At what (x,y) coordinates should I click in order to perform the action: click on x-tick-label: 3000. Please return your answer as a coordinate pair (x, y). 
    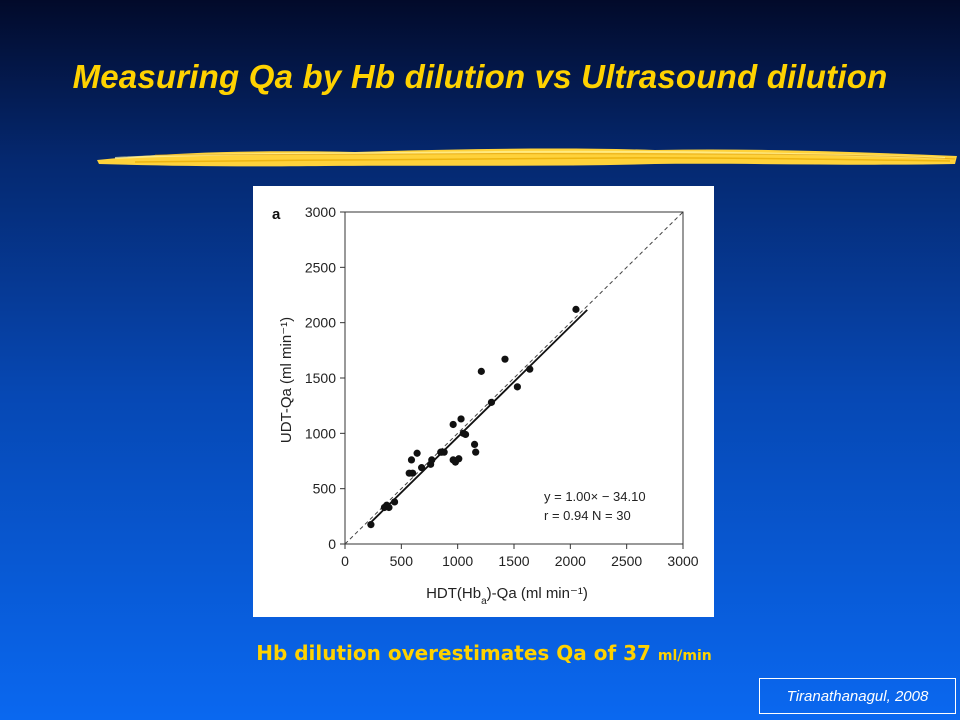
    Looking at the image, I should click on (682, 561).